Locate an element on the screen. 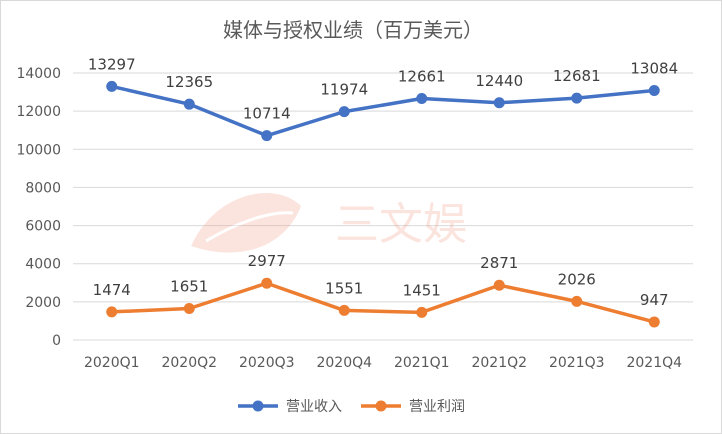 This screenshot has height=434, width=722. y-tick-label: 10000 is located at coordinates (38, 150).